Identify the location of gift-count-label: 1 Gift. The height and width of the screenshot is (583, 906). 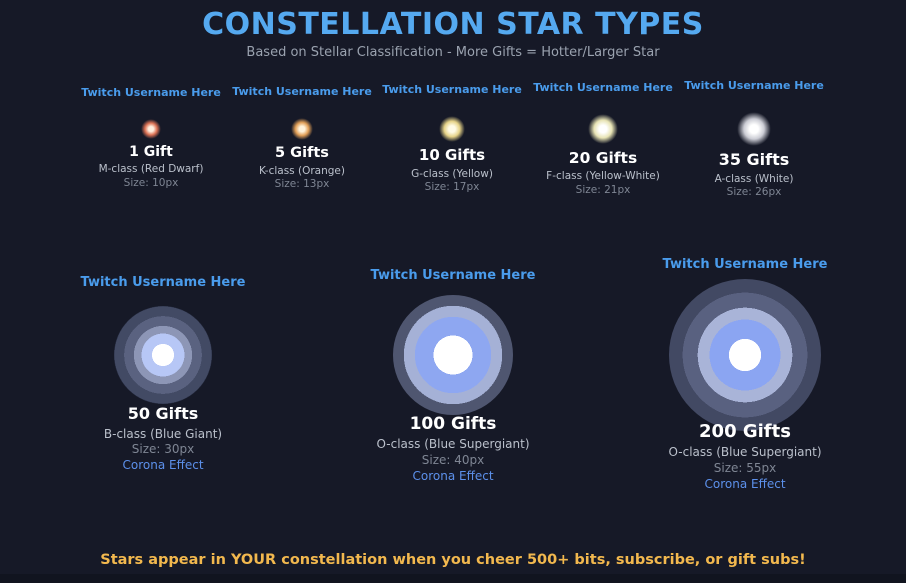
(151, 152).